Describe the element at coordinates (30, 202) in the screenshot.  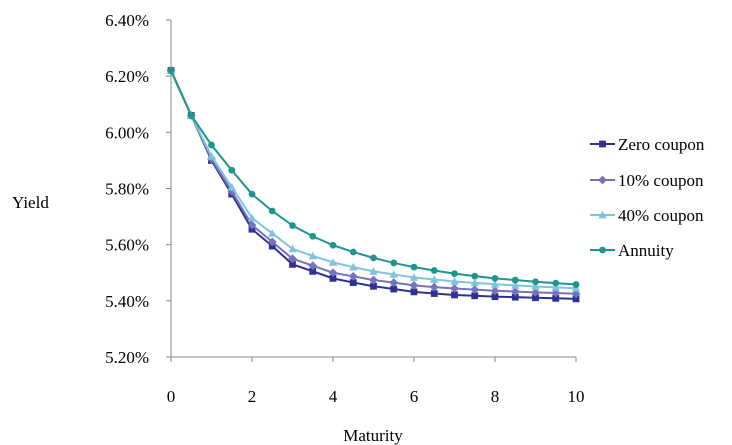
I see `y-axis-title: Yield` at that location.